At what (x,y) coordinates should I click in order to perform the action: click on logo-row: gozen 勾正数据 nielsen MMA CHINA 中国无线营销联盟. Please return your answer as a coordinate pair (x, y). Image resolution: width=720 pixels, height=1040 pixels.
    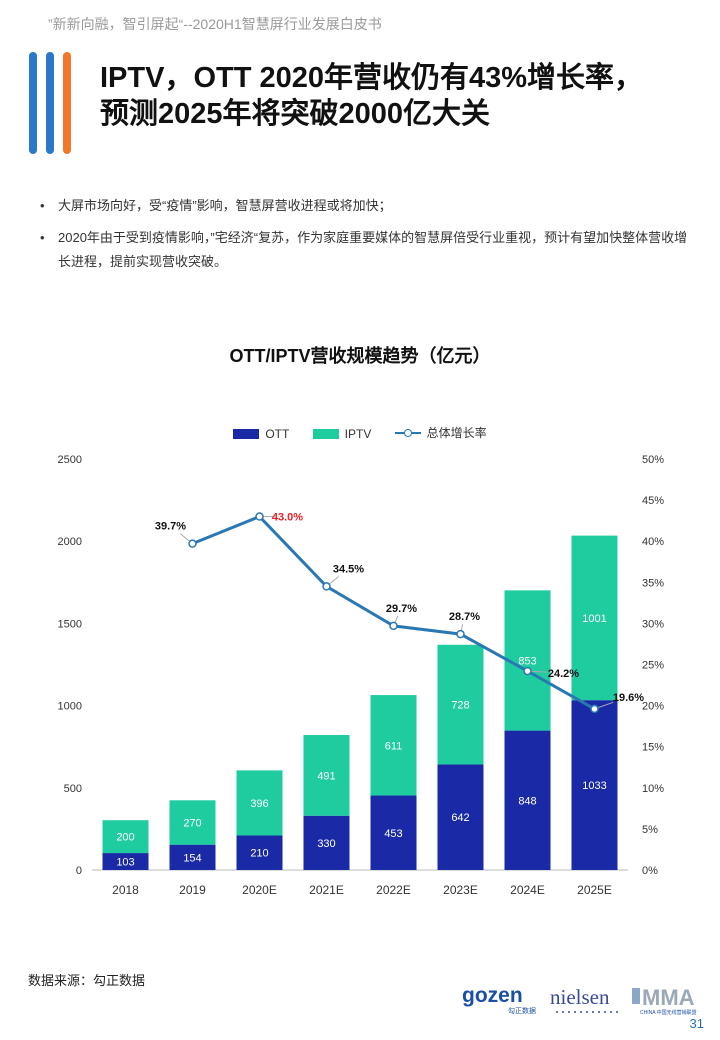
    Looking at the image, I should click on (579, 1000).